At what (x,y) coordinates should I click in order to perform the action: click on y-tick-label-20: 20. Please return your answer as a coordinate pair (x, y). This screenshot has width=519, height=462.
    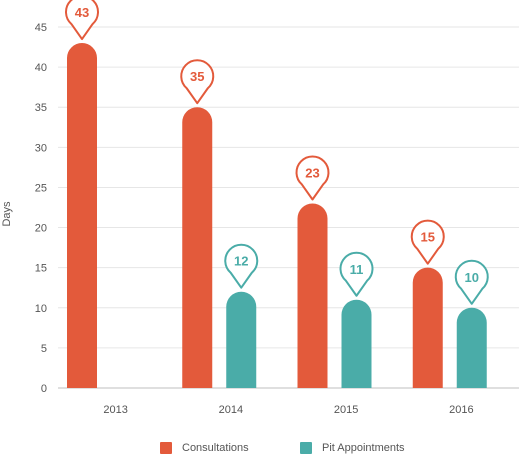
    Looking at the image, I should click on (41, 229).